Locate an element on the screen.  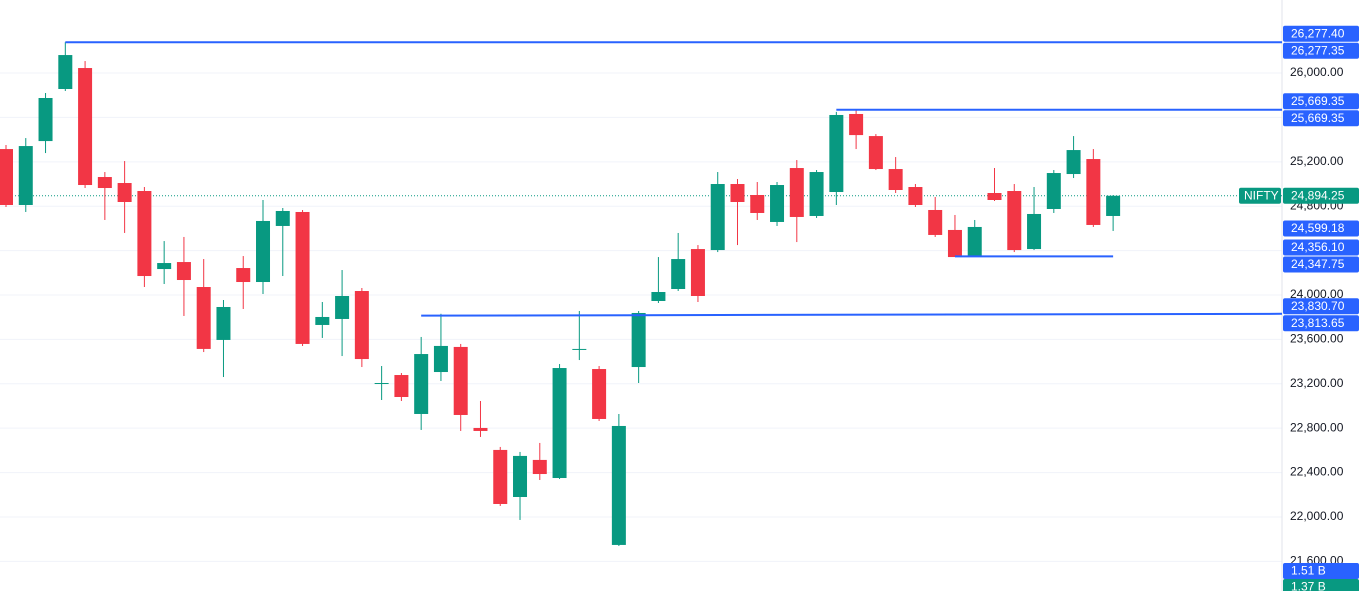
price-label: 23,830.70 is located at coordinates (1321, 306).